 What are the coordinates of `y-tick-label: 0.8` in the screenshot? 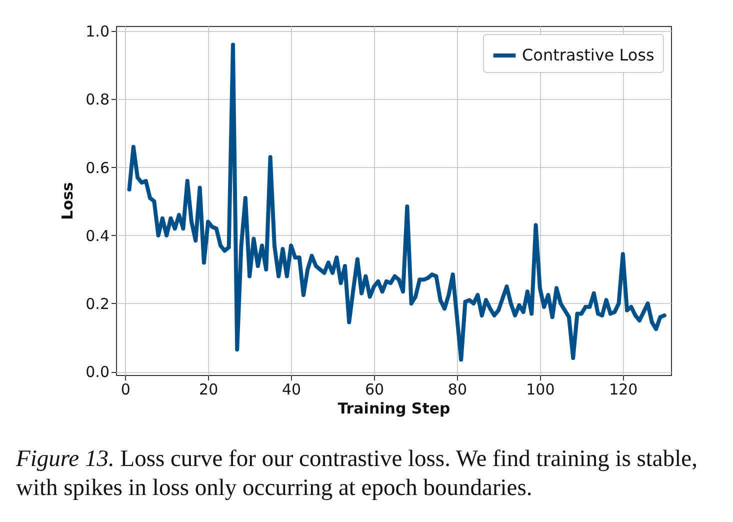 It's located at (98, 99).